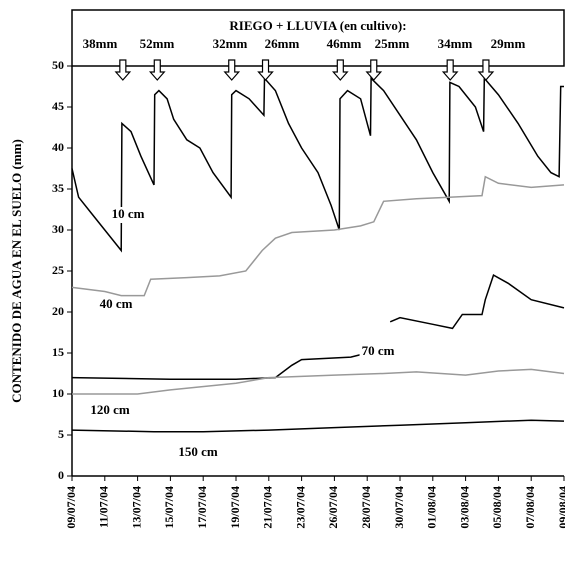 This screenshot has height=580, width=565. What do you see at coordinates (344, 43) in the screenshot?
I see `annotation-label: 46mm` at bounding box center [344, 43].